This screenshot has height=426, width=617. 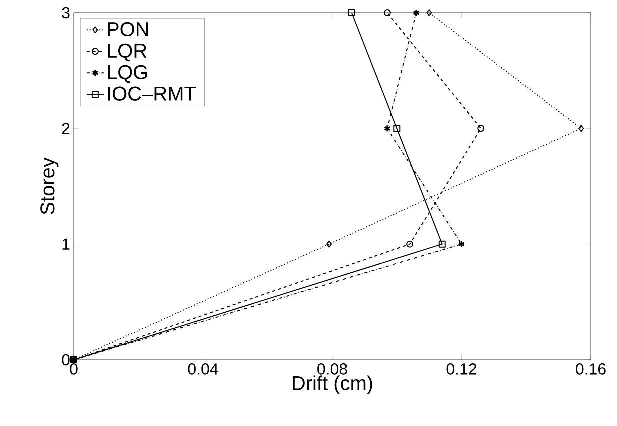 What do you see at coordinates (127, 53) in the screenshot?
I see `legend-label: LQR` at bounding box center [127, 53].